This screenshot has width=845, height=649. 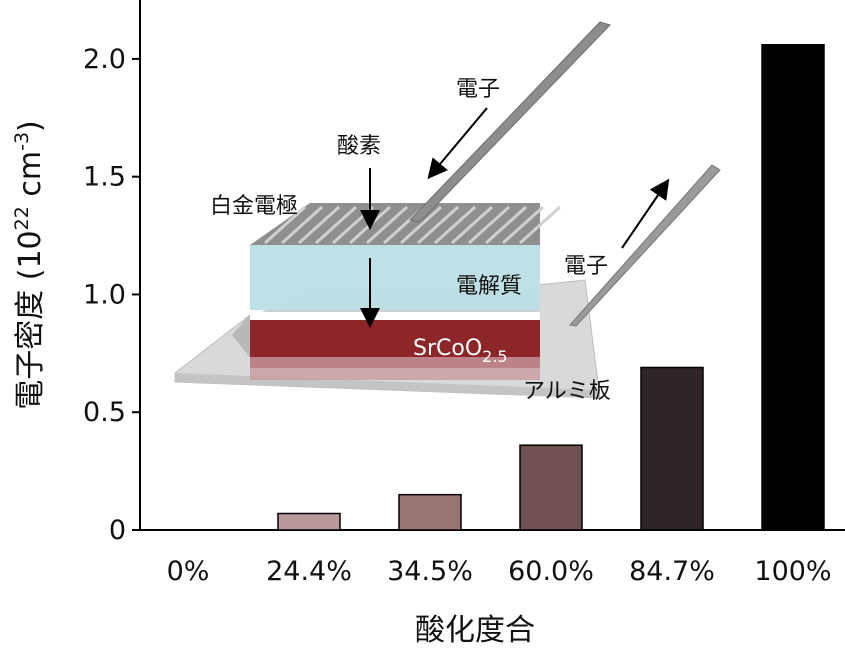 I want to click on oxygen-label: 酸素, so click(x=359, y=146).